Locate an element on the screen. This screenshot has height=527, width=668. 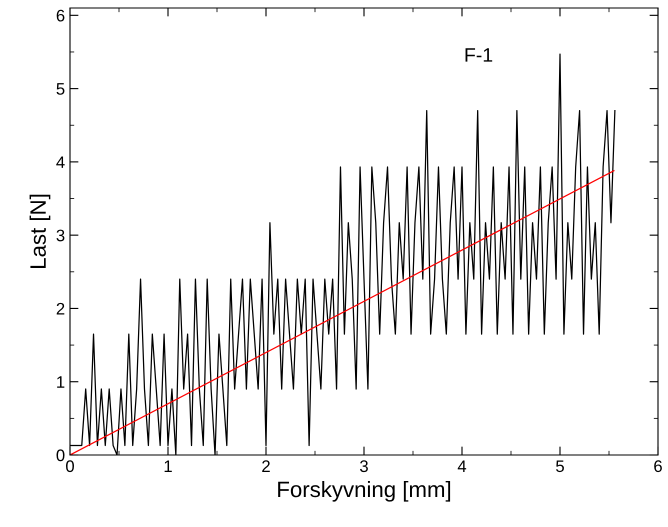
y-axis-title: Last [N] is located at coordinates (40, 231).